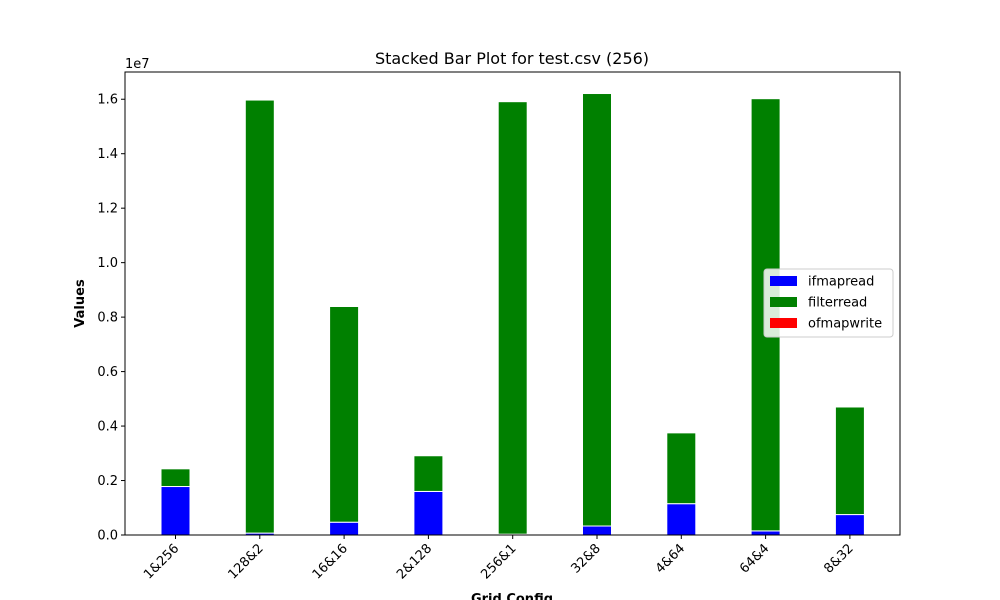 This screenshot has width=1000, height=600. I want to click on legend: ifmapread filterread ofmapwrite, so click(828, 303).